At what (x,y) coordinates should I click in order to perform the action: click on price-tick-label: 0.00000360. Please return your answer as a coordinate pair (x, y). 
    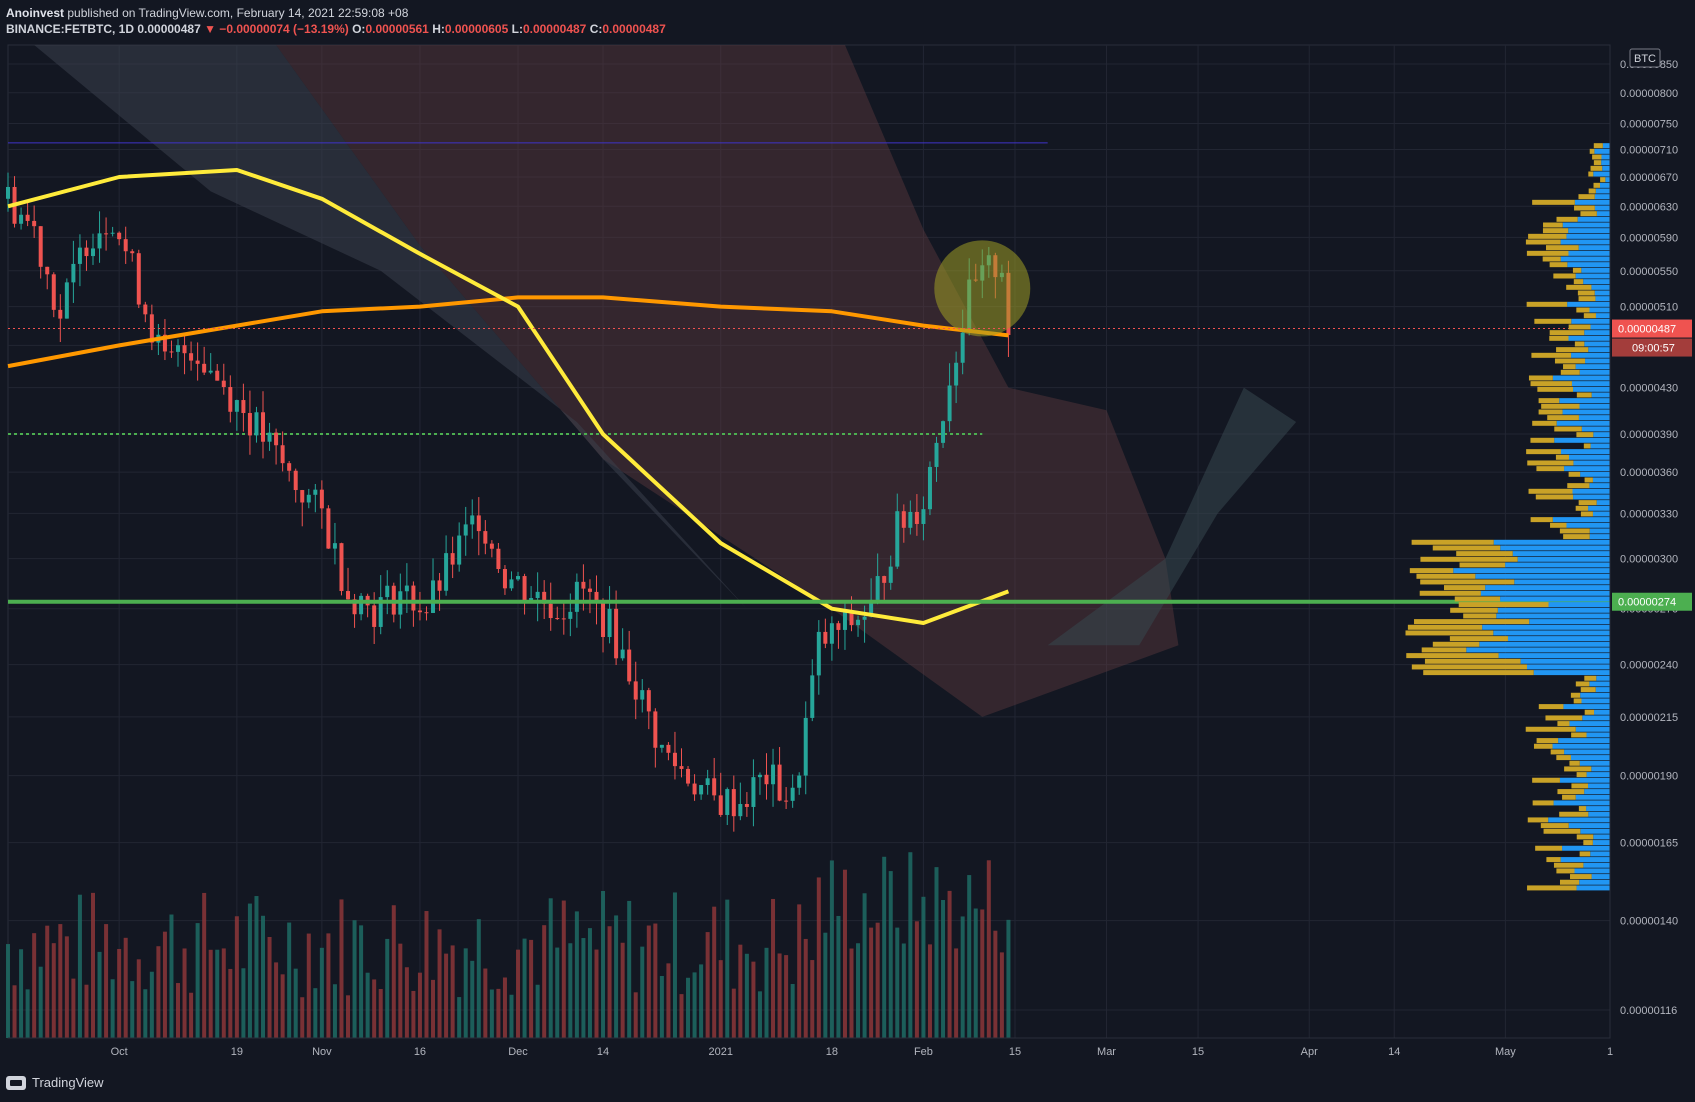
    Looking at the image, I should click on (1649, 473).